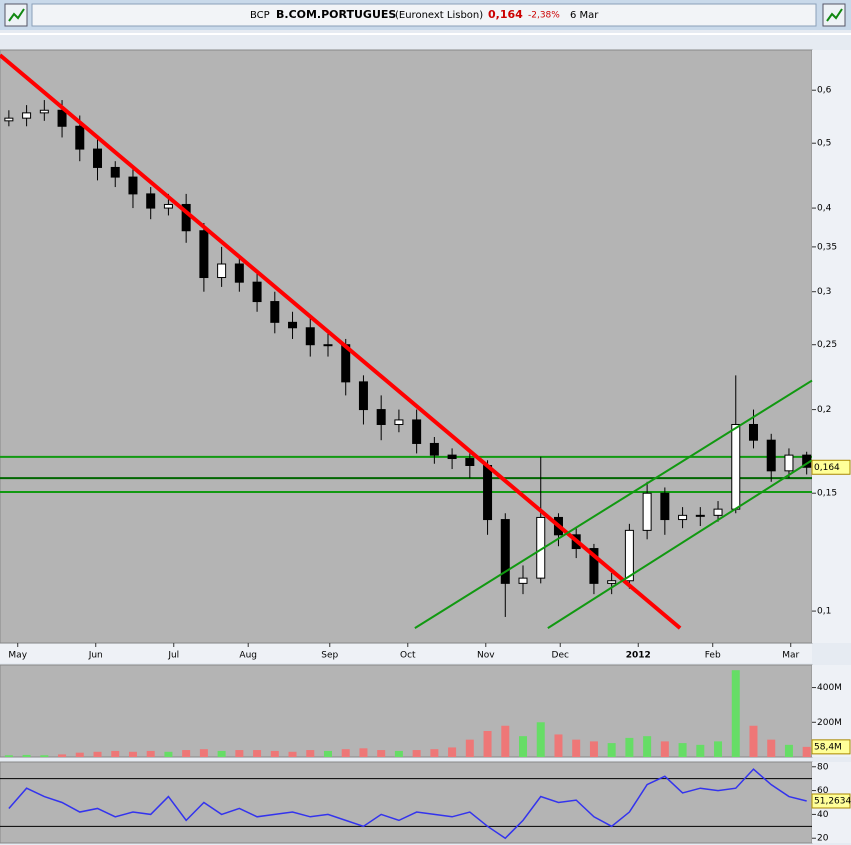 The image size is (851, 845). I want to click on title-box, so click(424, 15).